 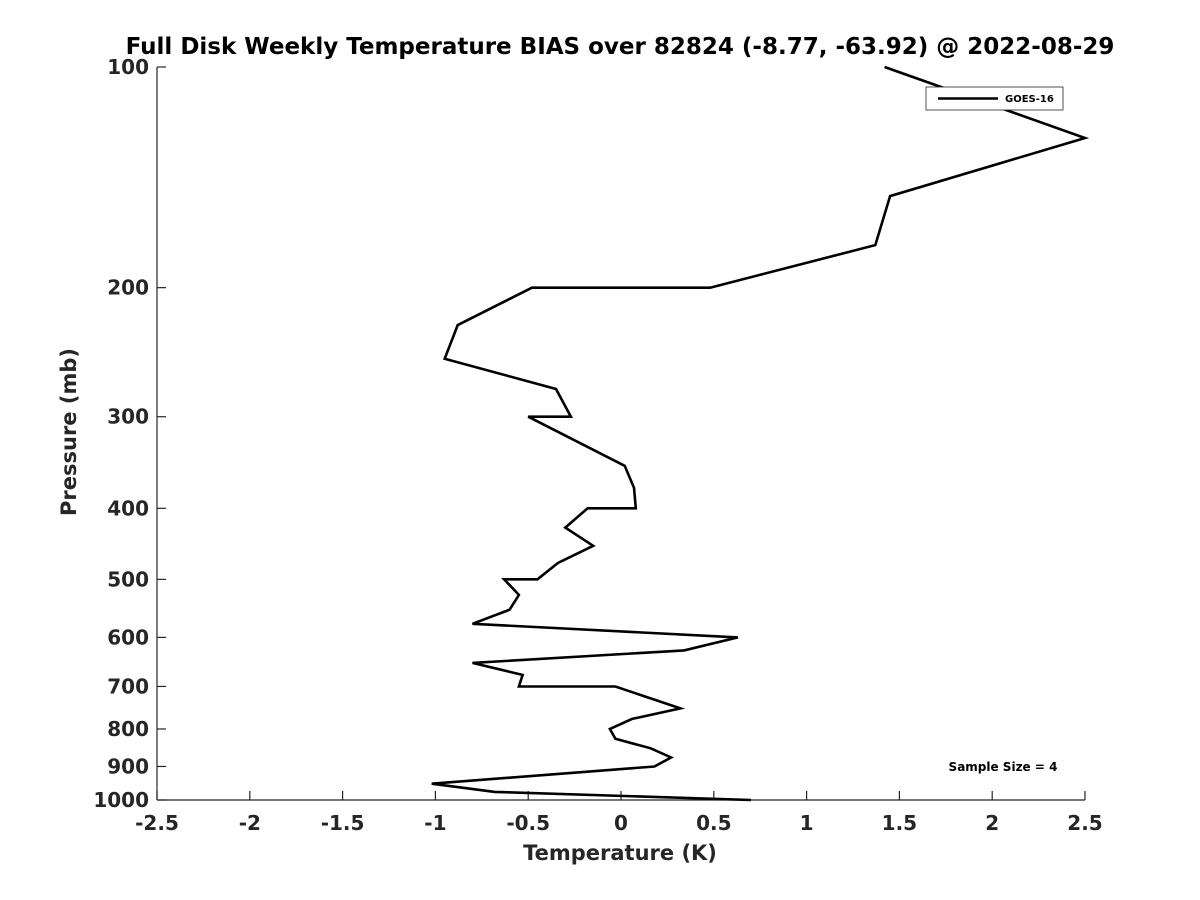 I want to click on y-tick-label: 1000, so click(x=121, y=800).